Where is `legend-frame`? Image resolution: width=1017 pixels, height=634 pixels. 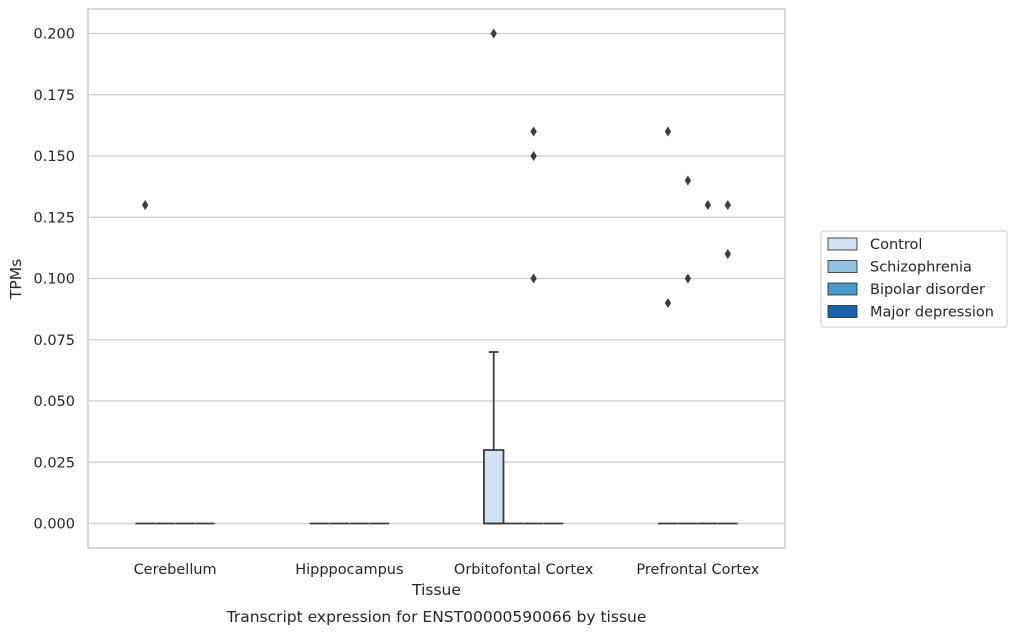 legend-frame is located at coordinates (914, 279).